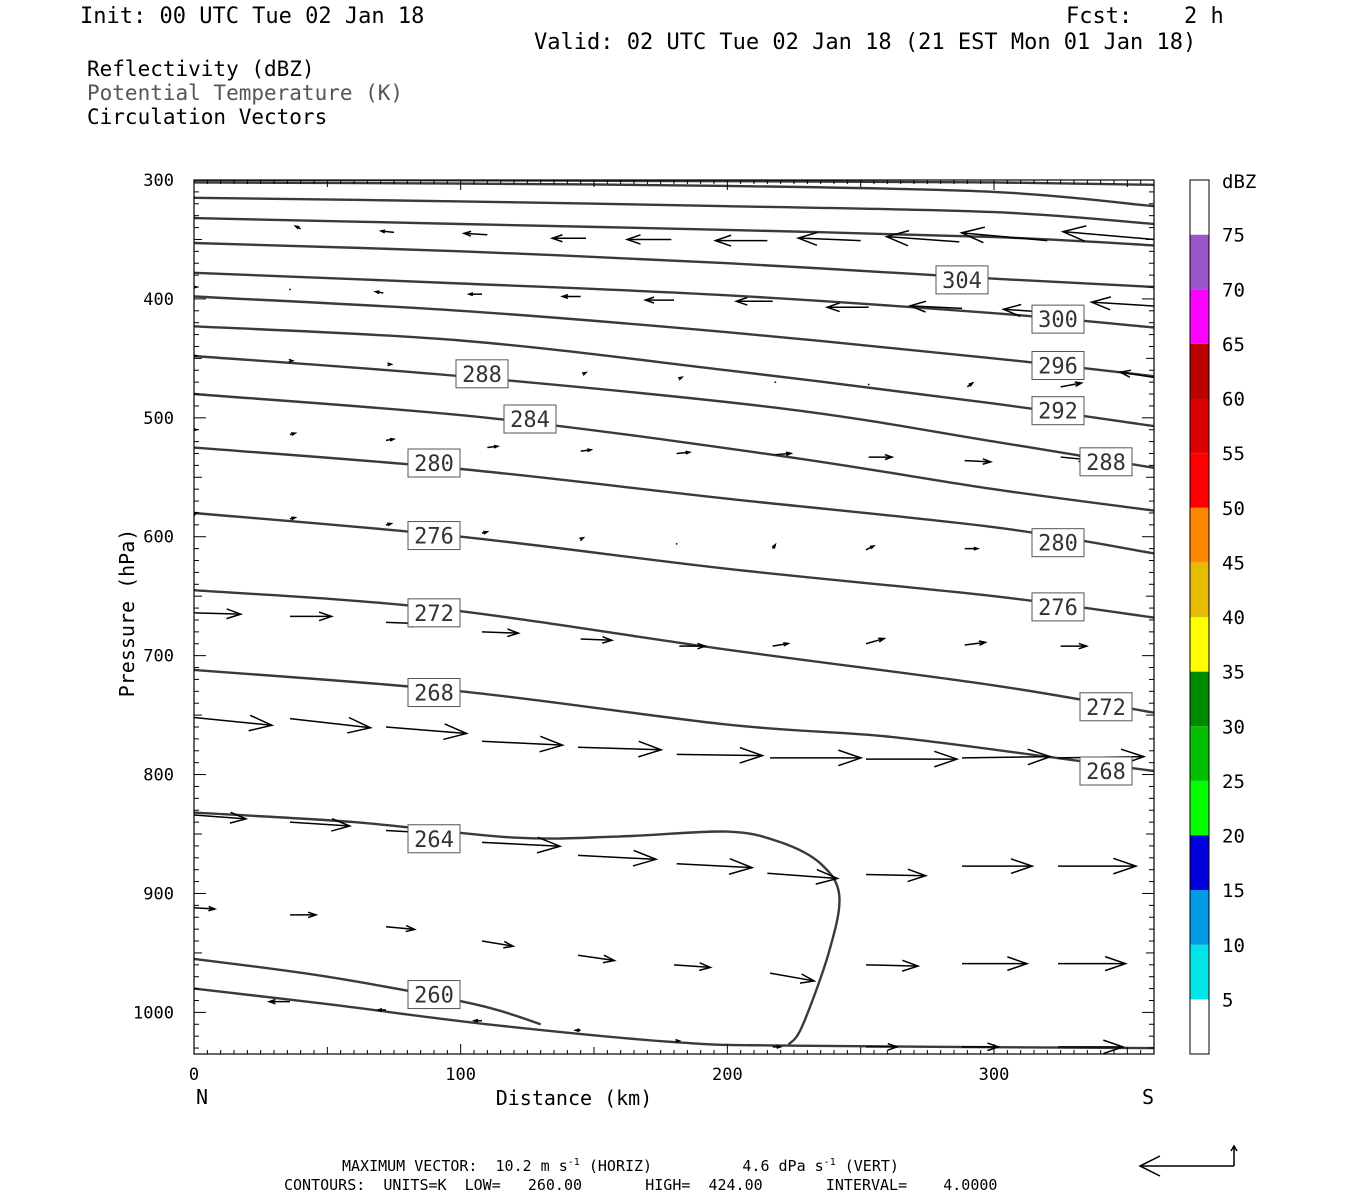 This screenshot has height=1200, width=1350. I want to click on y-tick-label: 500, so click(158, 419).